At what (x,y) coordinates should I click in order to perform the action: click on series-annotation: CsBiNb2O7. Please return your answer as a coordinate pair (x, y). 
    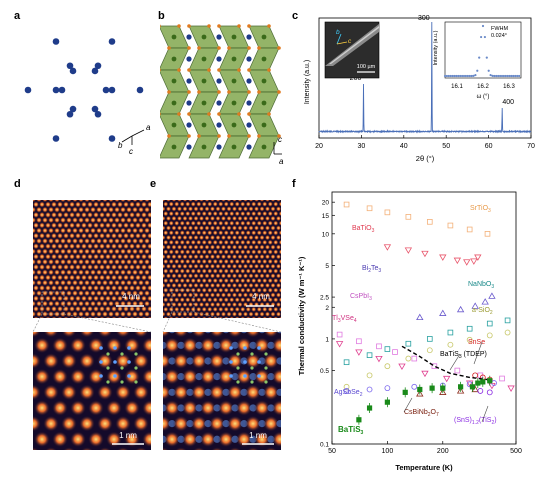
    Looking at the image, I should click on (421, 413).